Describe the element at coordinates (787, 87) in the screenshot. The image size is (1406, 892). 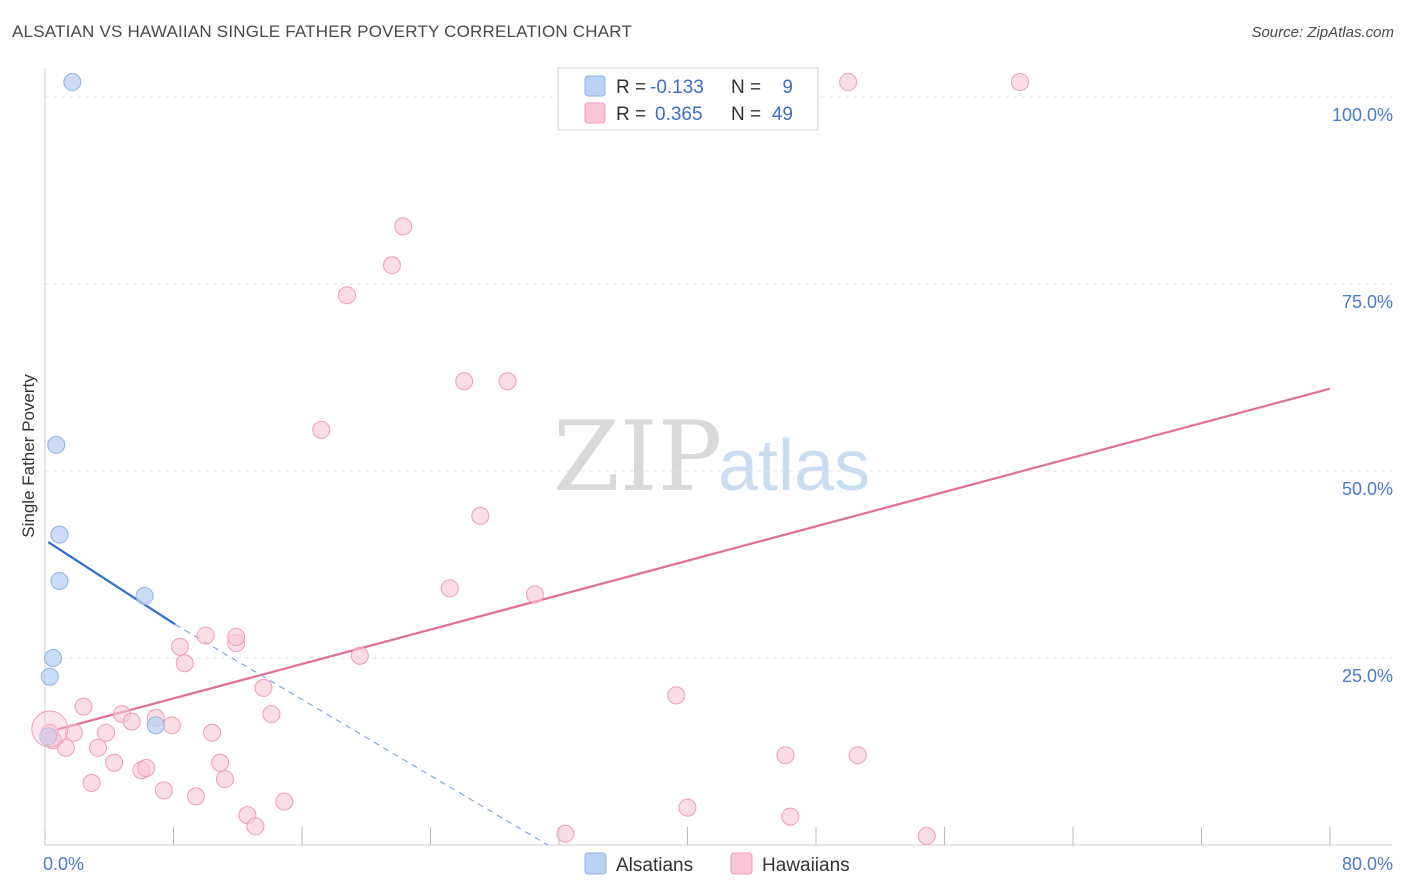
I see `stats-n-value-alsatians: 9` at that location.